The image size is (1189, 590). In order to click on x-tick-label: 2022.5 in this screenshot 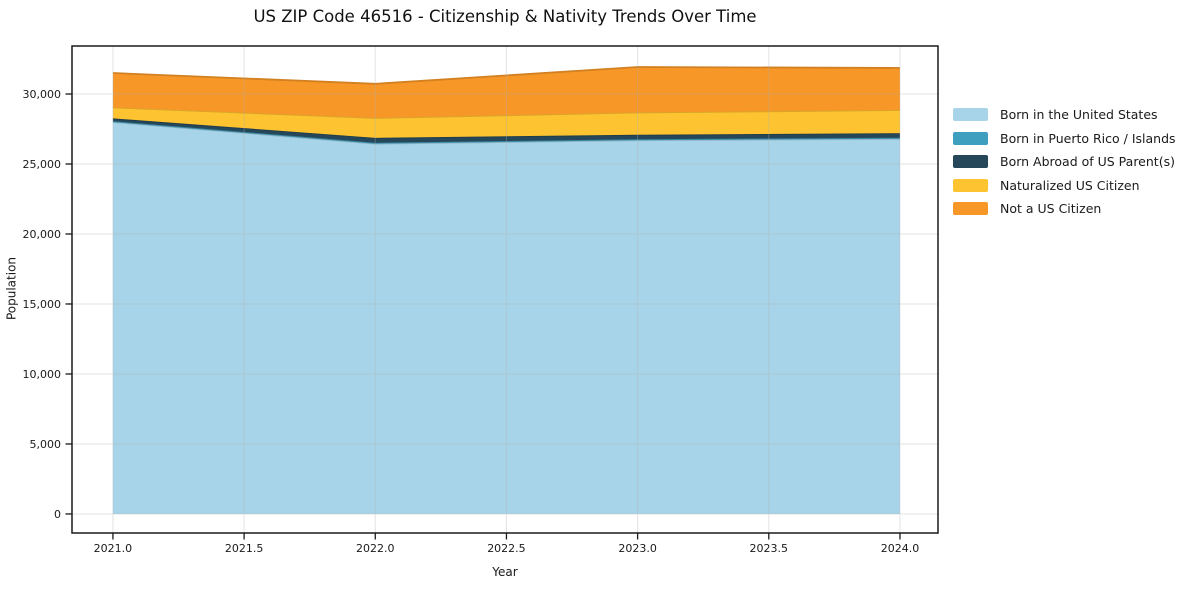, I will do `click(506, 548)`.